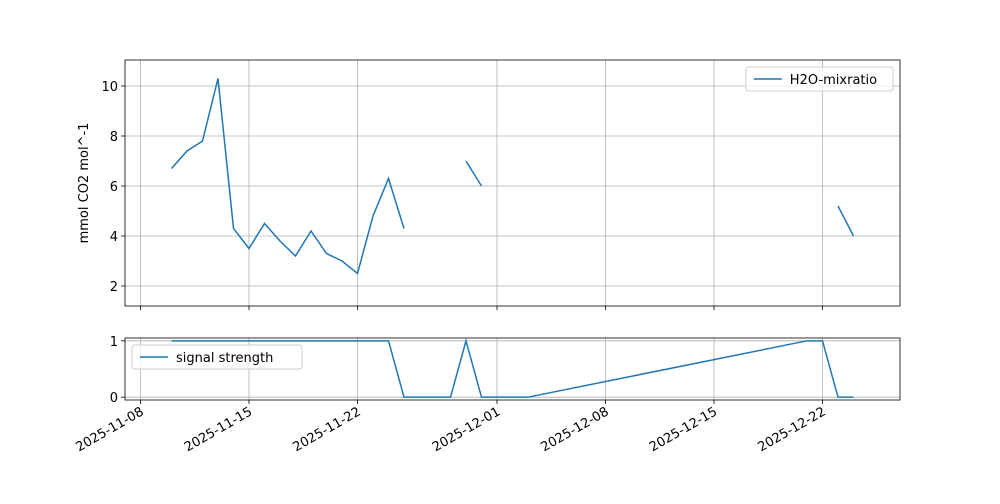 The width and height of the screenshot is (1000, 504). Describe the element at coordinates (114, 398) in the screenshot. I see `y-tick-label: 0` at that location.